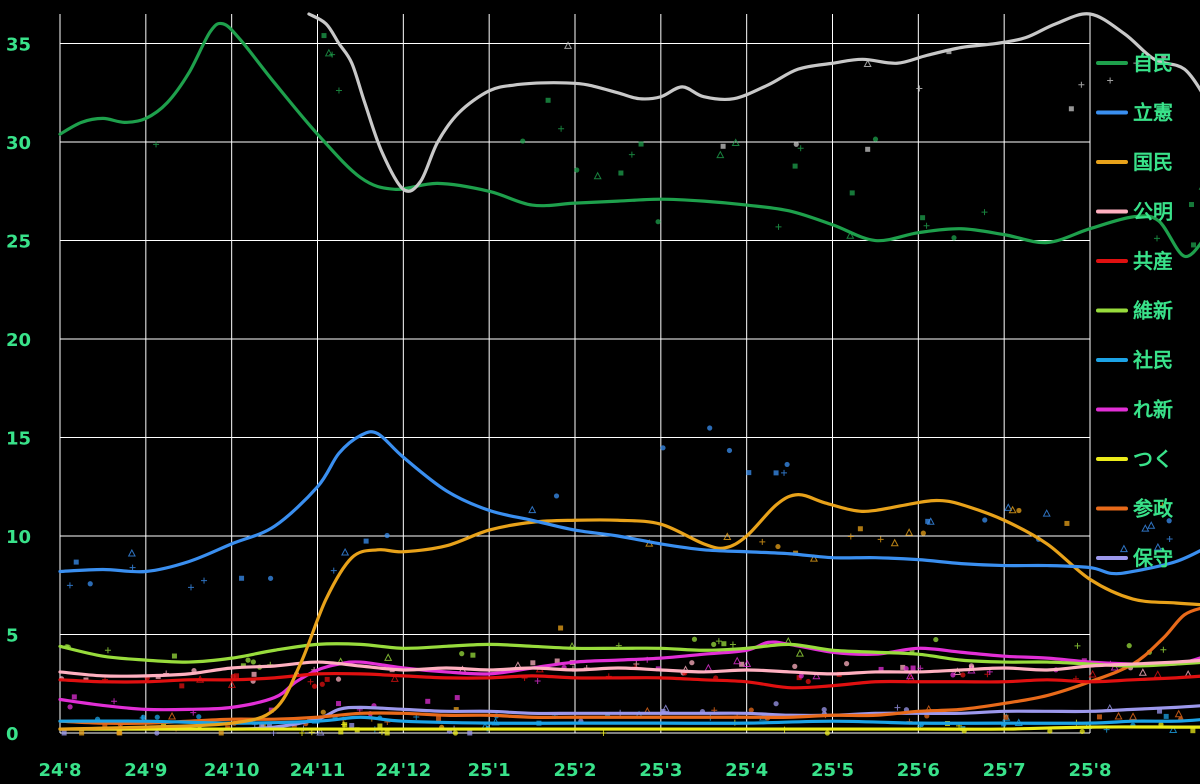 The height and width of the screenshot is (784, 1200). I want to click on x-tick-label: 25'3, so click(660, 770).